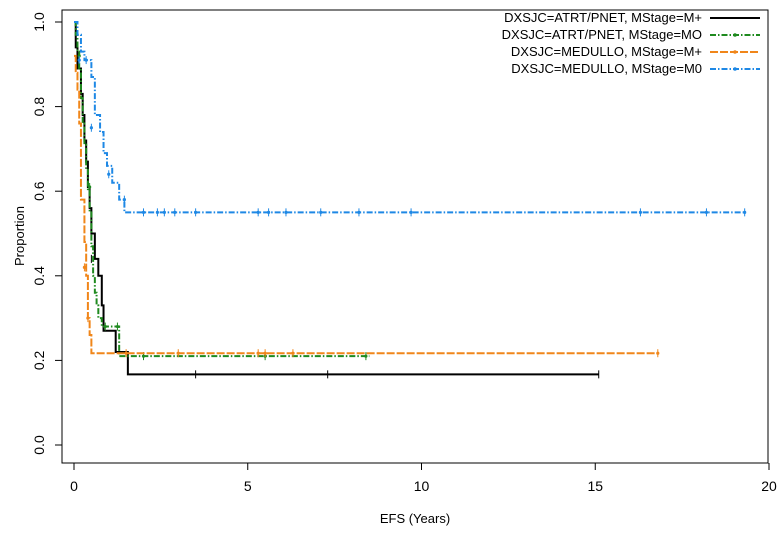  I want to click on x-axis: 0 5 10 15 20, so click(423, 478).